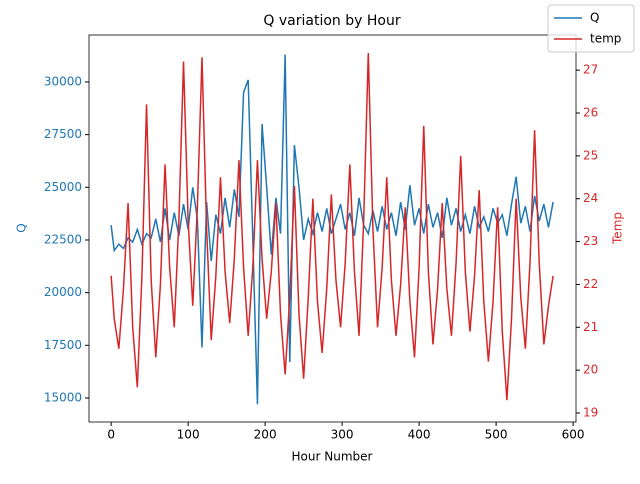 The width and height of the screenshot is (640, 484). I want to click on y-axis-label: Q, so click(22, 227).